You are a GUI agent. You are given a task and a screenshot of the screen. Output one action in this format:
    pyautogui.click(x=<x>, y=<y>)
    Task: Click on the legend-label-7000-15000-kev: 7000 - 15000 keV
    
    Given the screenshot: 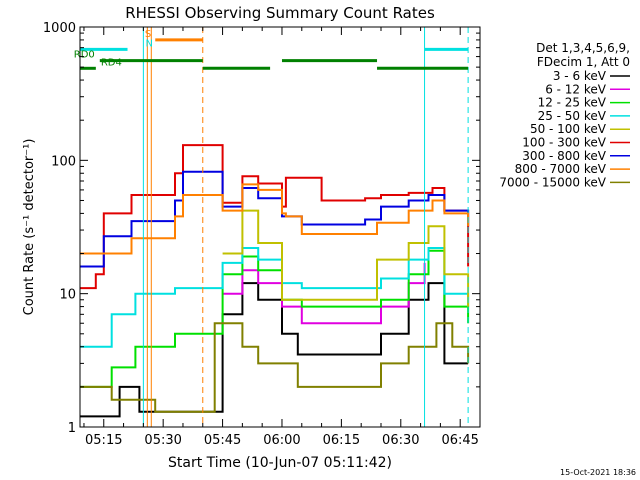 What is the action you would take?
    pyautogui.click(x=552, y=182)
    